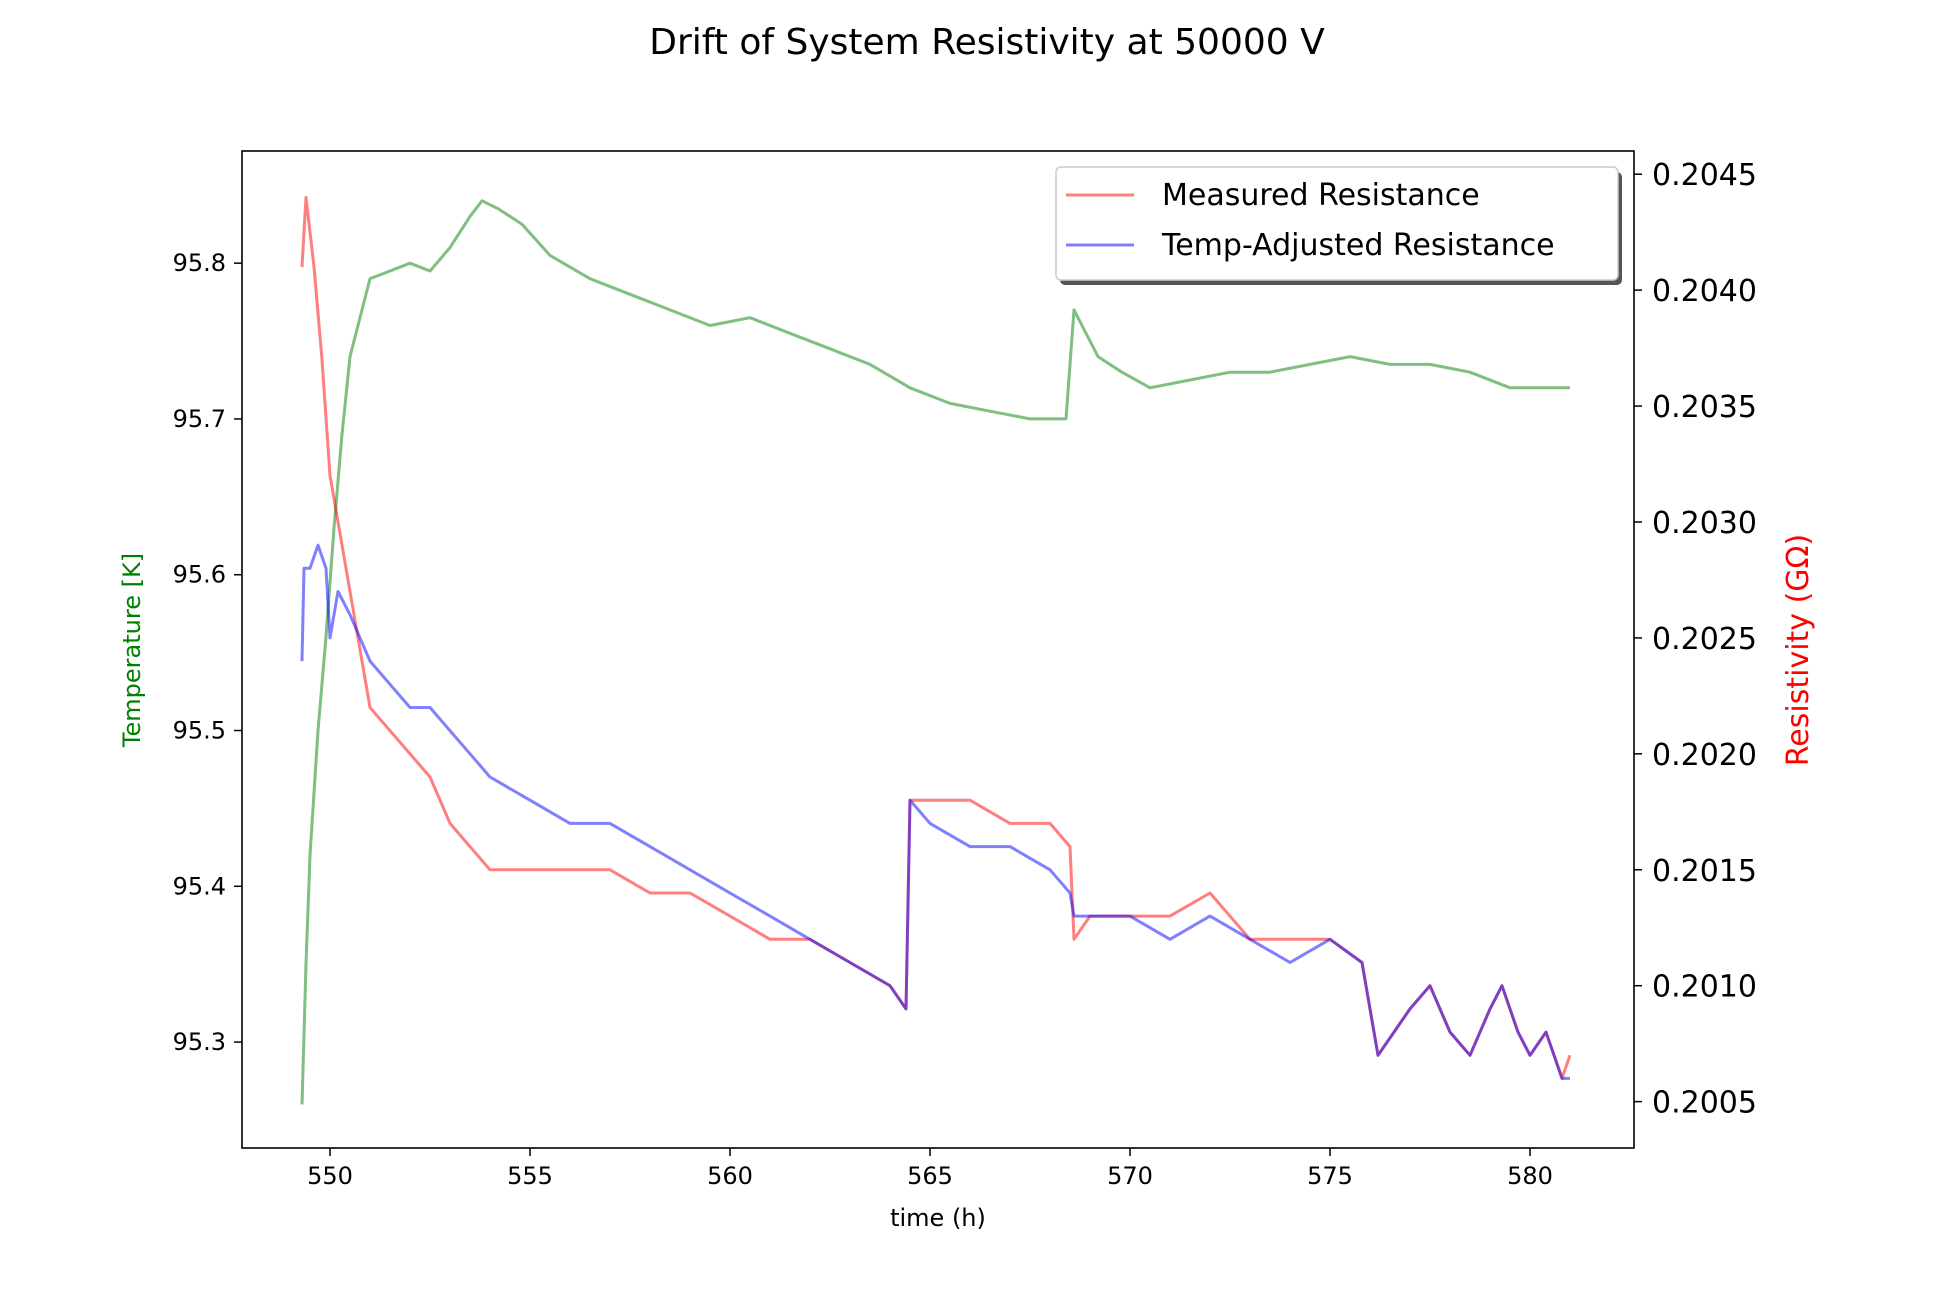 The width and height of the screenshot is (1954, 1302). What do you see at coordinates (1704, 639) in the screenshot?
I see `y-right-tick-label: 0.2025` at bounding box center [1704, 639].